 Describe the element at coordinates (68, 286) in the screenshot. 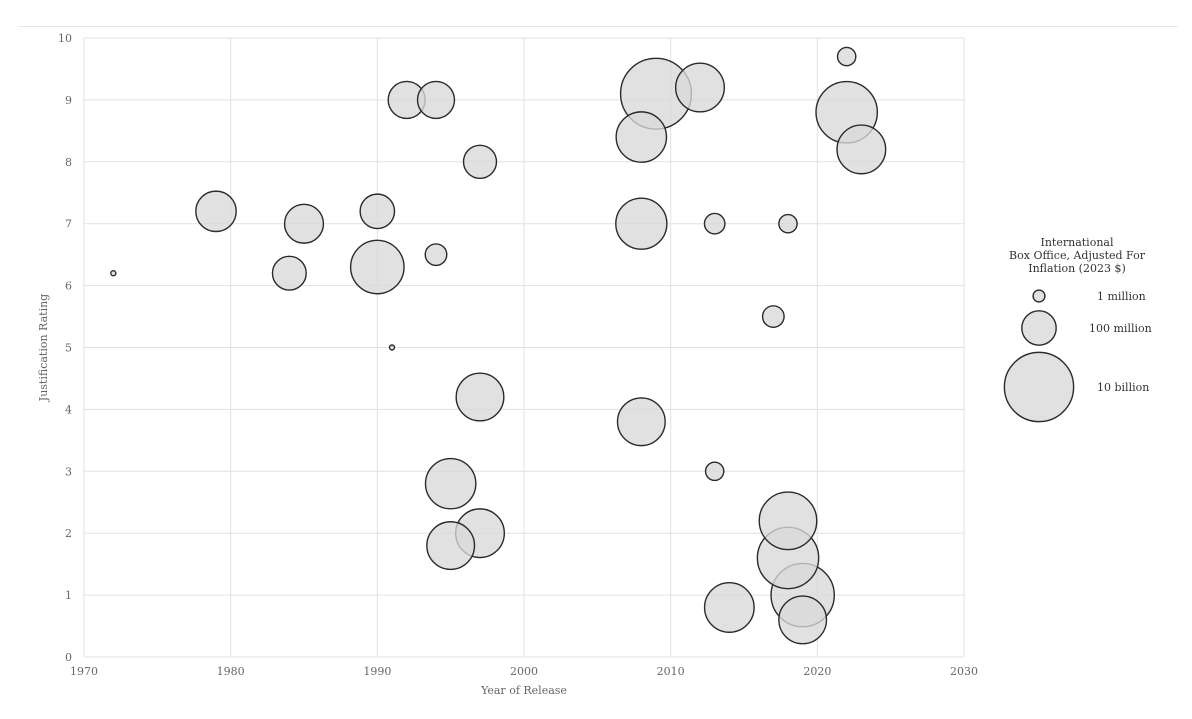

I see `y-tick-label: 6` at that location.